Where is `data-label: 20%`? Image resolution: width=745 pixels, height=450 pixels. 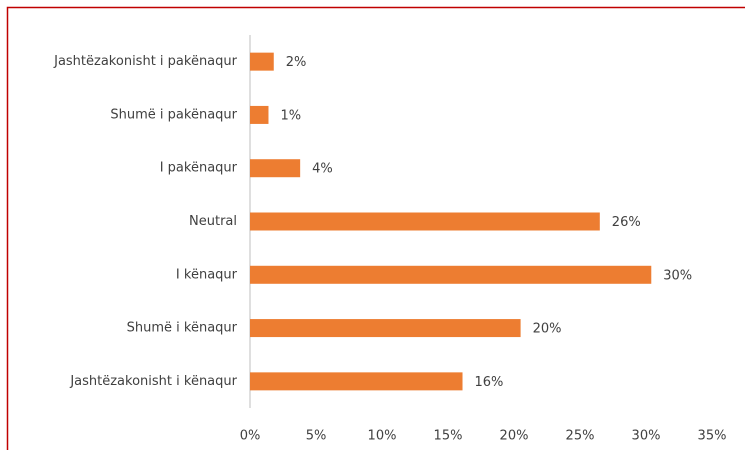
data-label: 20% is located at coordinates (547, 329).